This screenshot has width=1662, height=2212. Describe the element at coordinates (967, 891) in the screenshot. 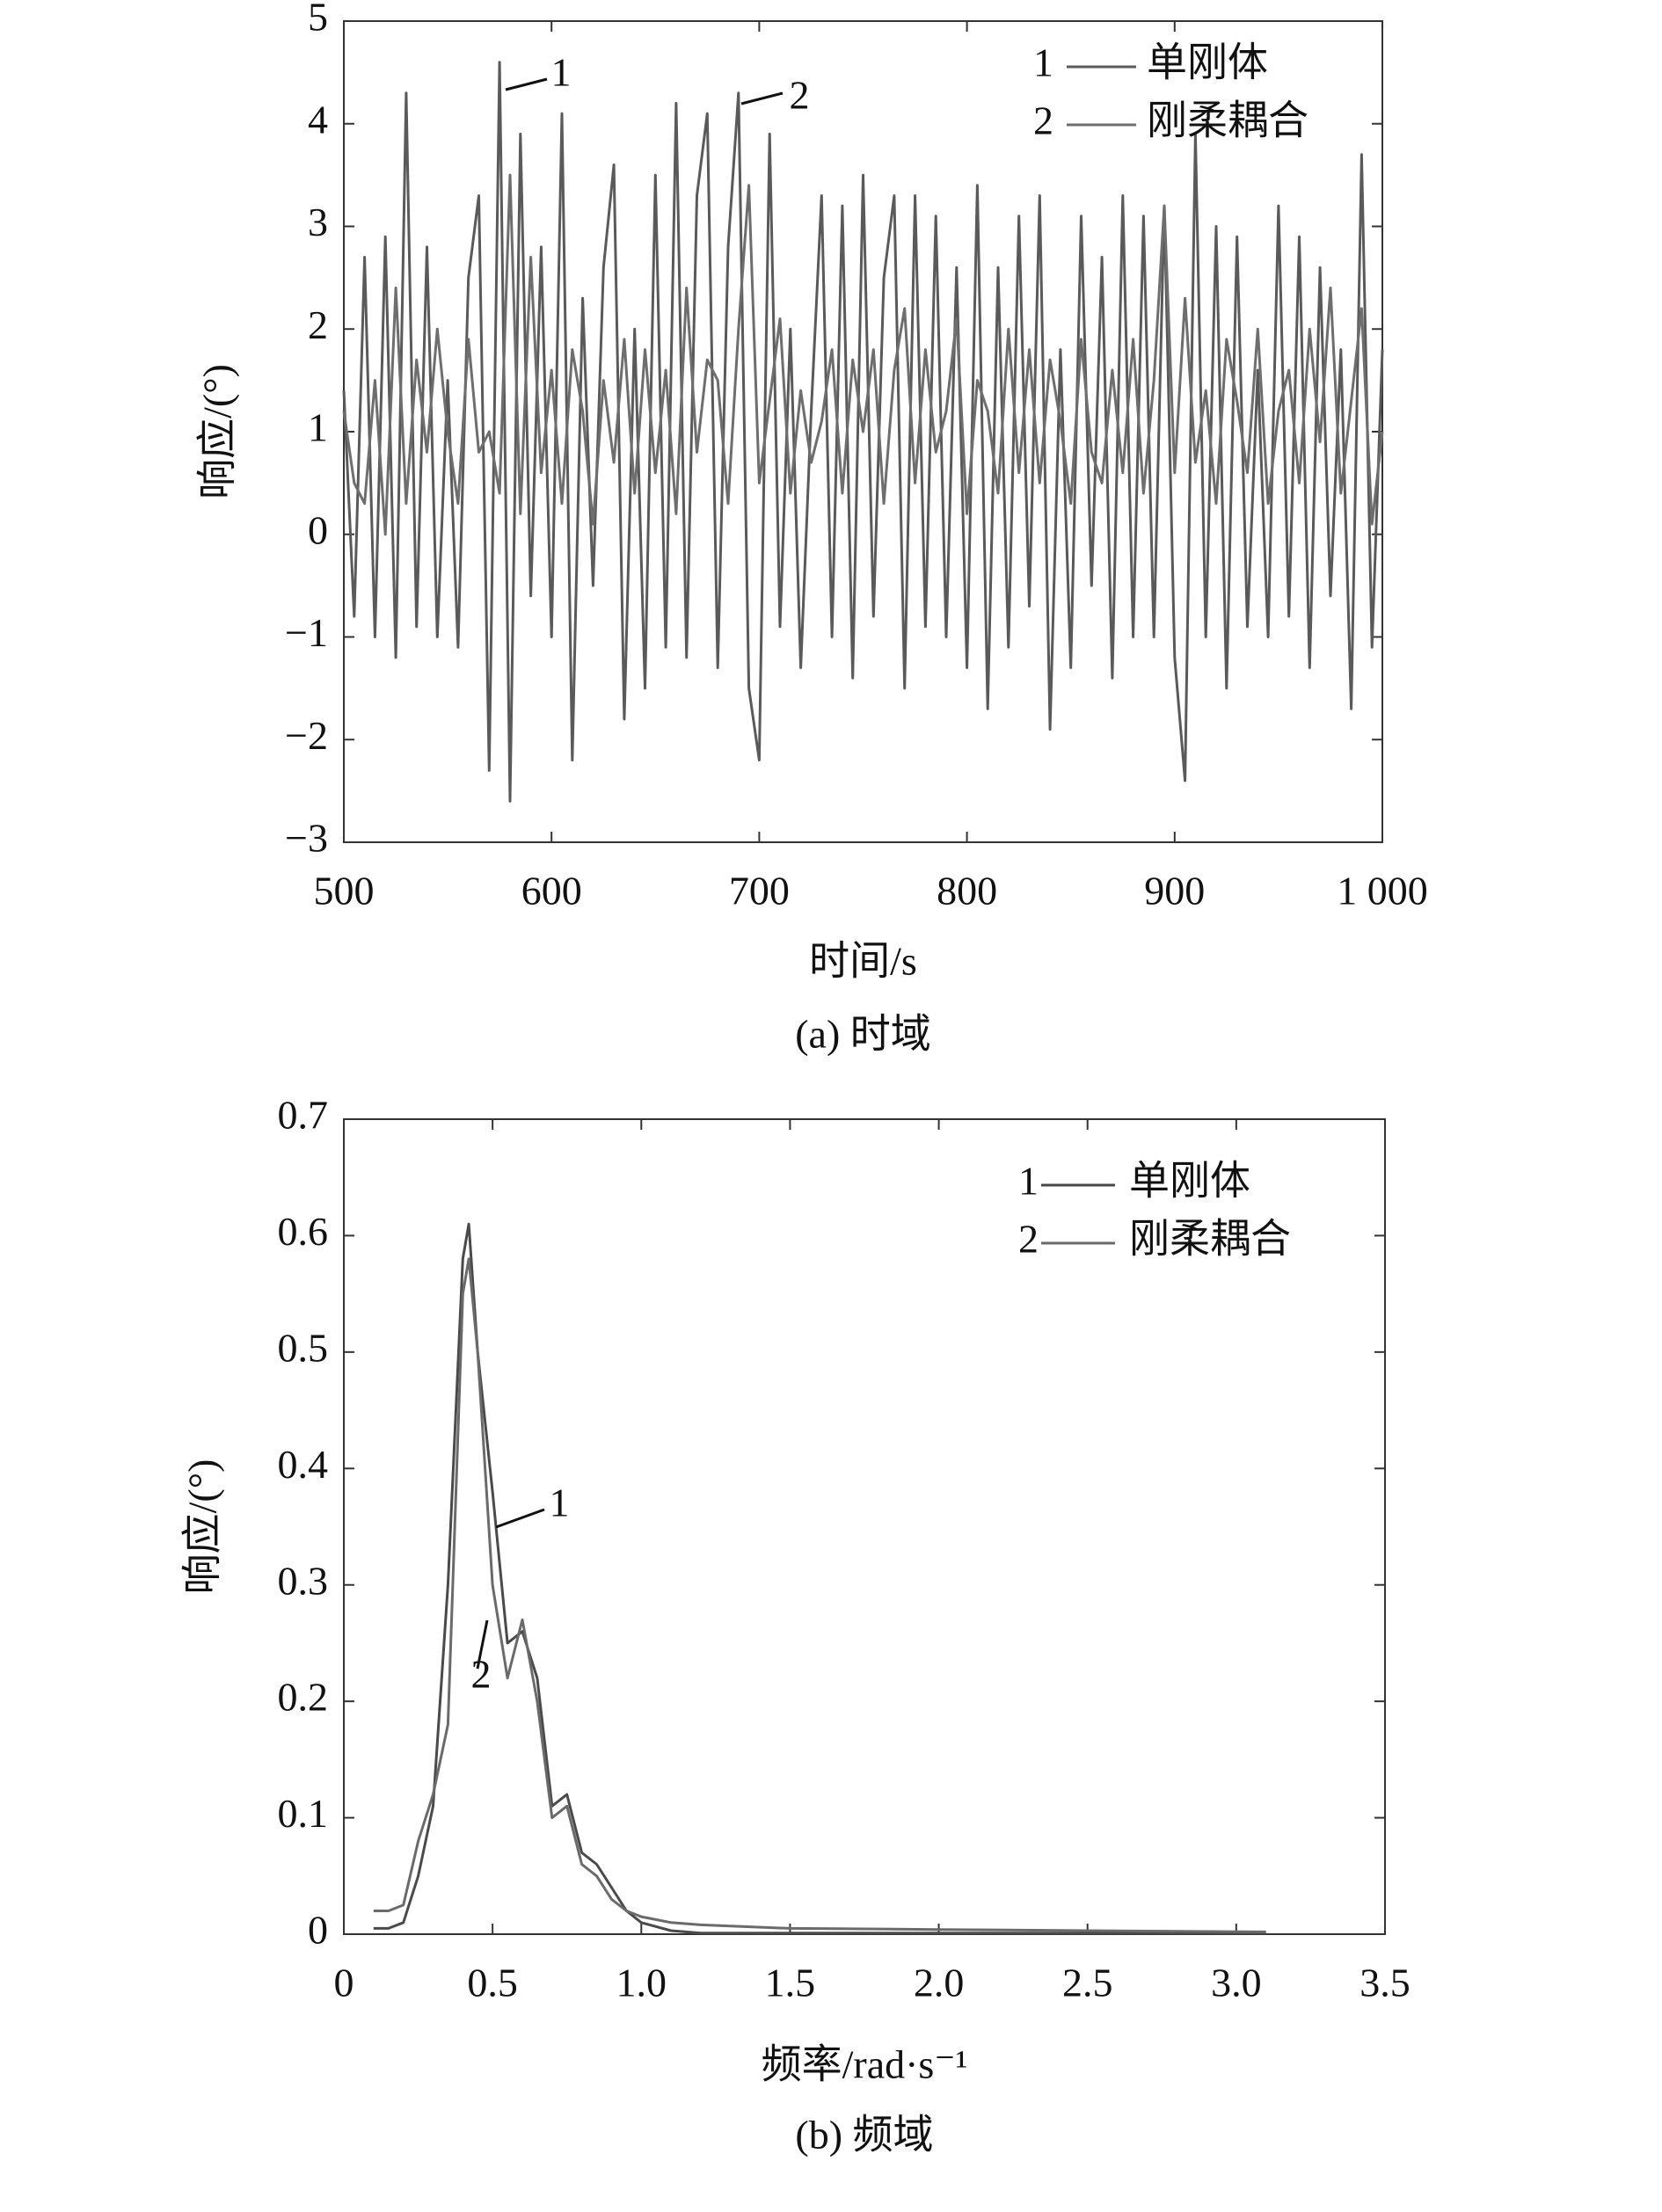

I see `x-tick-label: 800` at that location.